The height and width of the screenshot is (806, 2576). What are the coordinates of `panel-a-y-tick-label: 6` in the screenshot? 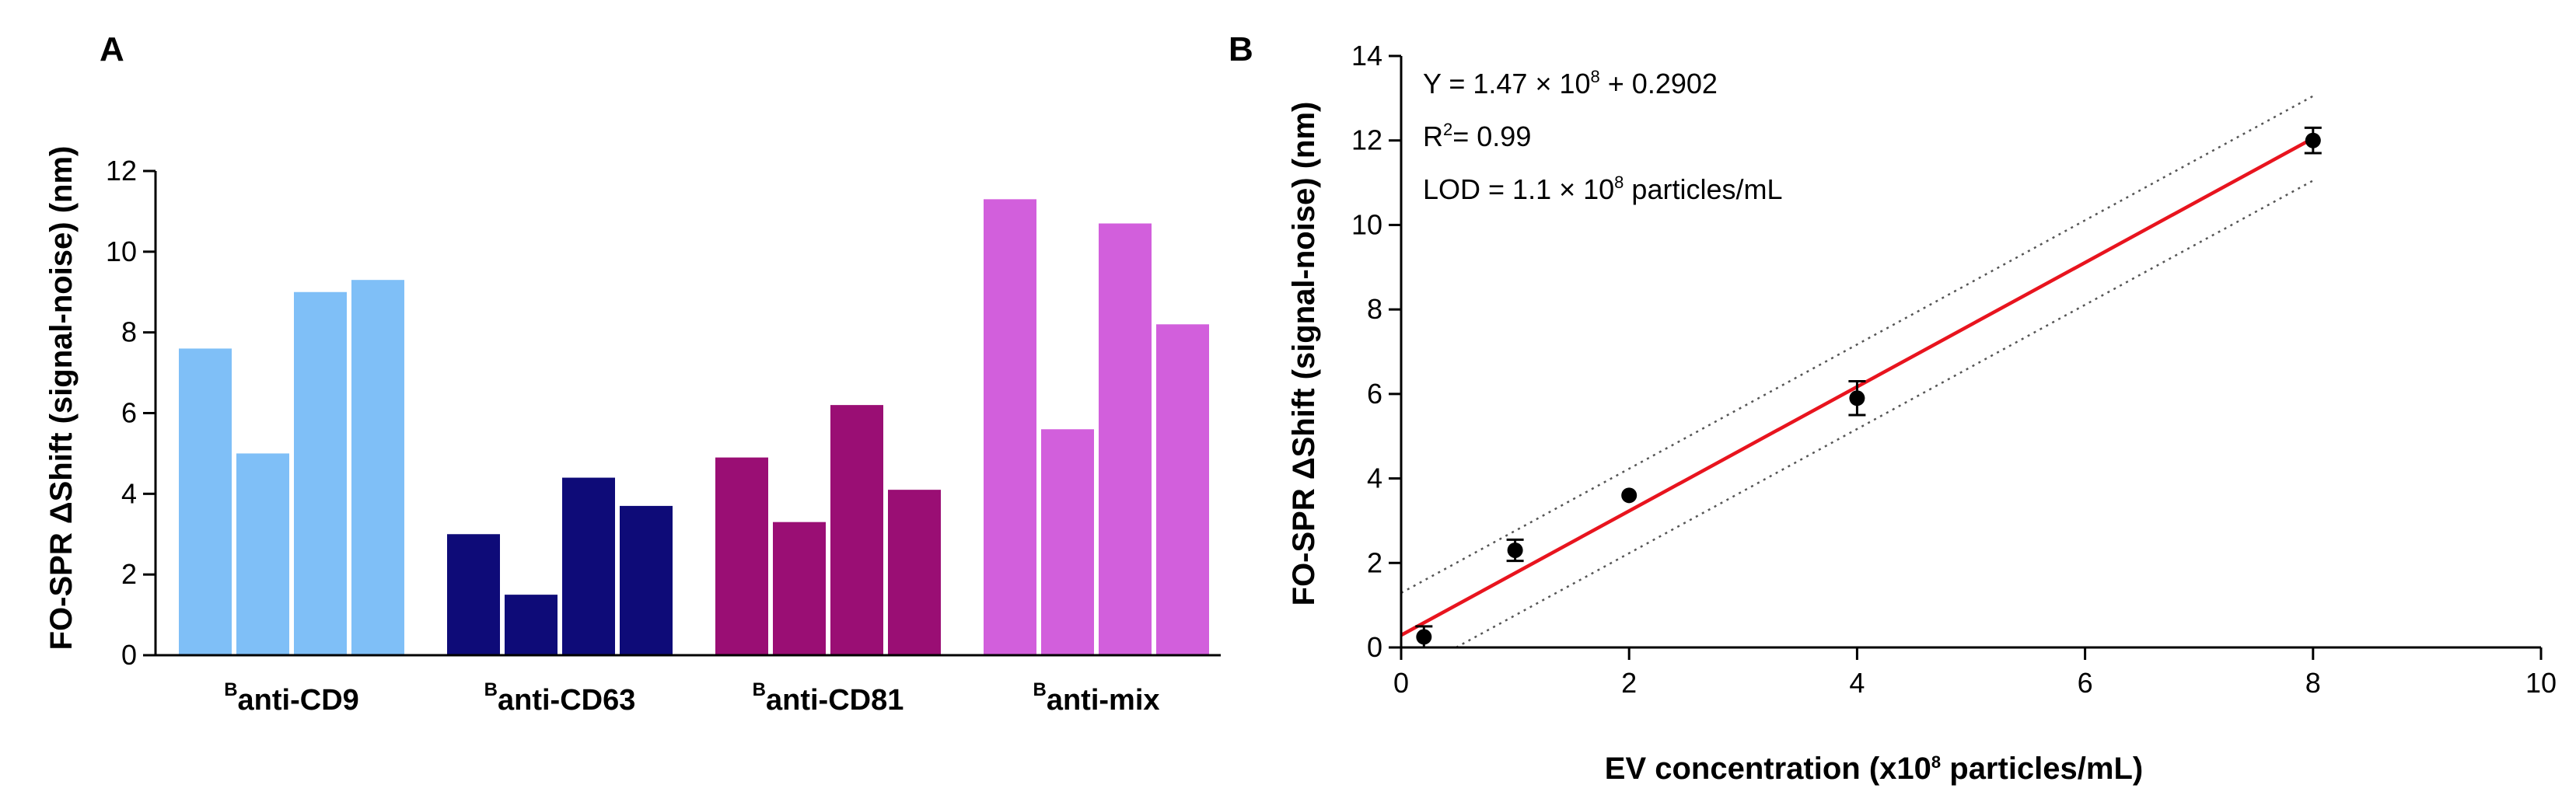 It's located at (129, 413).